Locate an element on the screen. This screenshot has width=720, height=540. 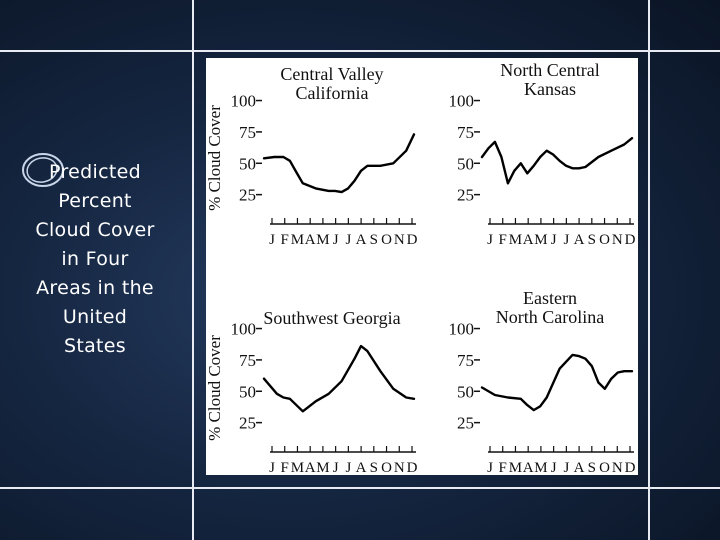
swirl-icon is located at coordinates (43, 170).